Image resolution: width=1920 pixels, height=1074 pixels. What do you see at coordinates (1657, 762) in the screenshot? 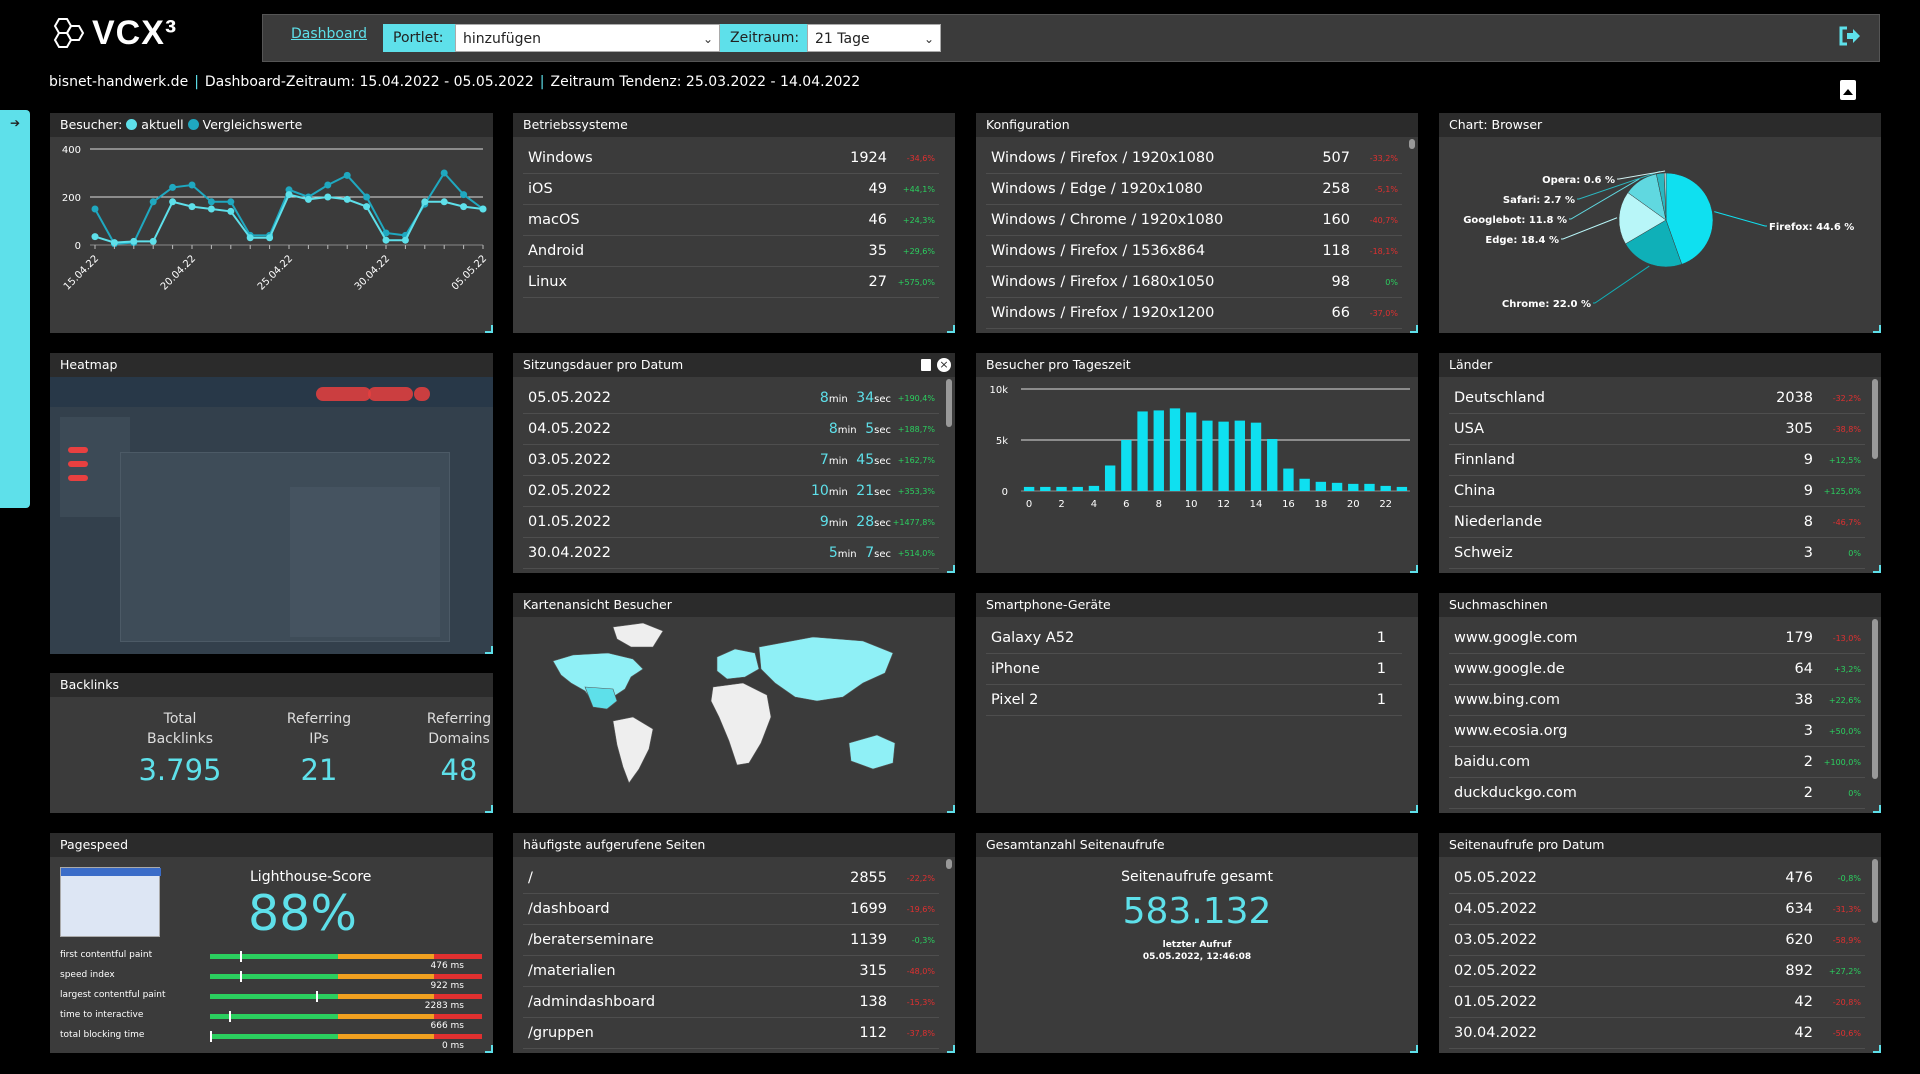
I see `list-row: baidu.com 2 +100,0%` at bounding box center [1657, 762].